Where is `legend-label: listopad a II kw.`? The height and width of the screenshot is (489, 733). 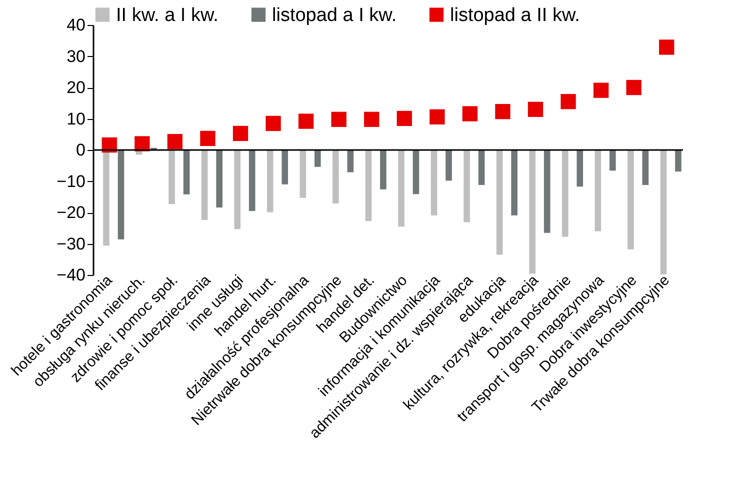 legend-label: listopad a II kw. is located at coordinates (515, 15).